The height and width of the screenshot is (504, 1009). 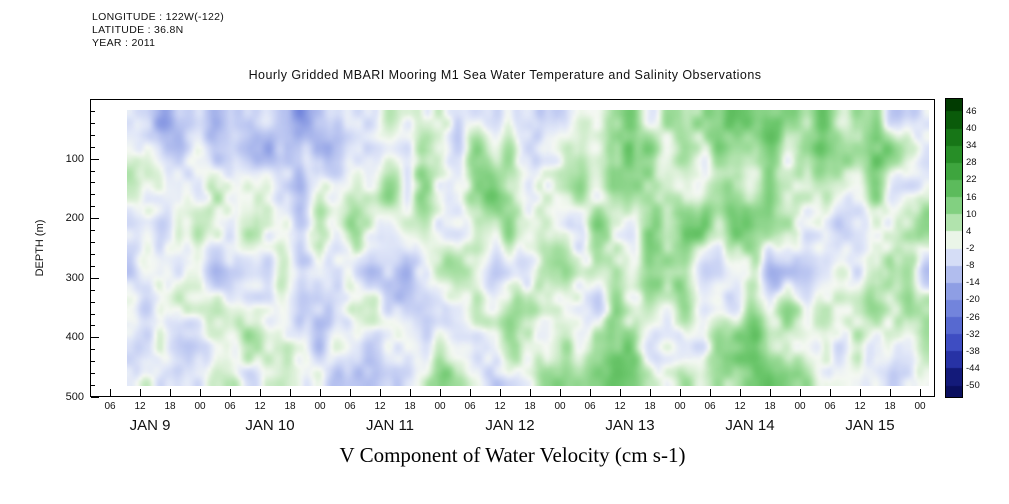 What do you see at coordinates (270, 425) in the screenshot?
I see `day-label: JAN 10` at bounding box center [270, 425].